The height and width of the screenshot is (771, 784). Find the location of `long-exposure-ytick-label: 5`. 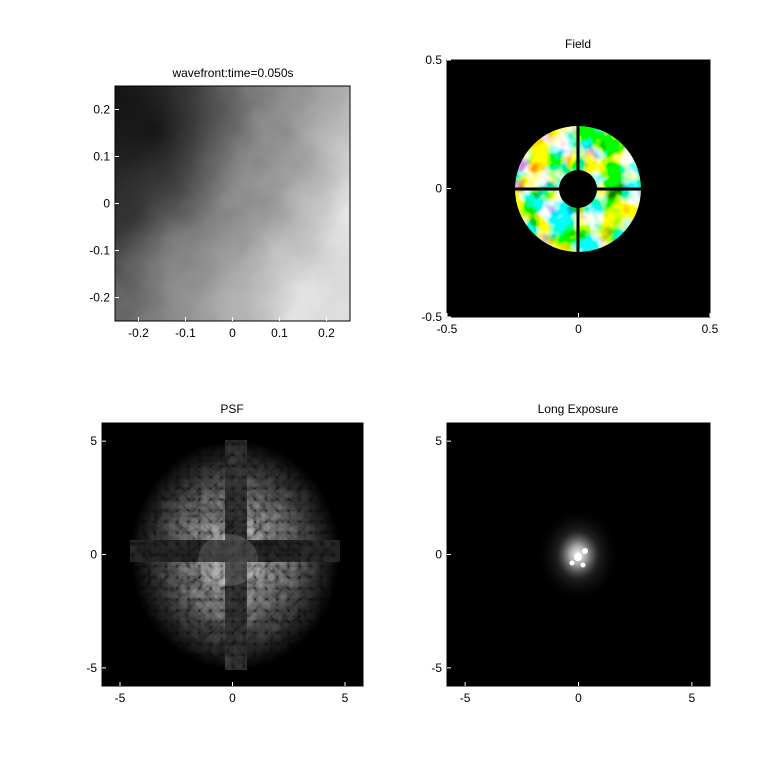

long-exposure-ytick-label: 5 is located at coordinates (438, 441).